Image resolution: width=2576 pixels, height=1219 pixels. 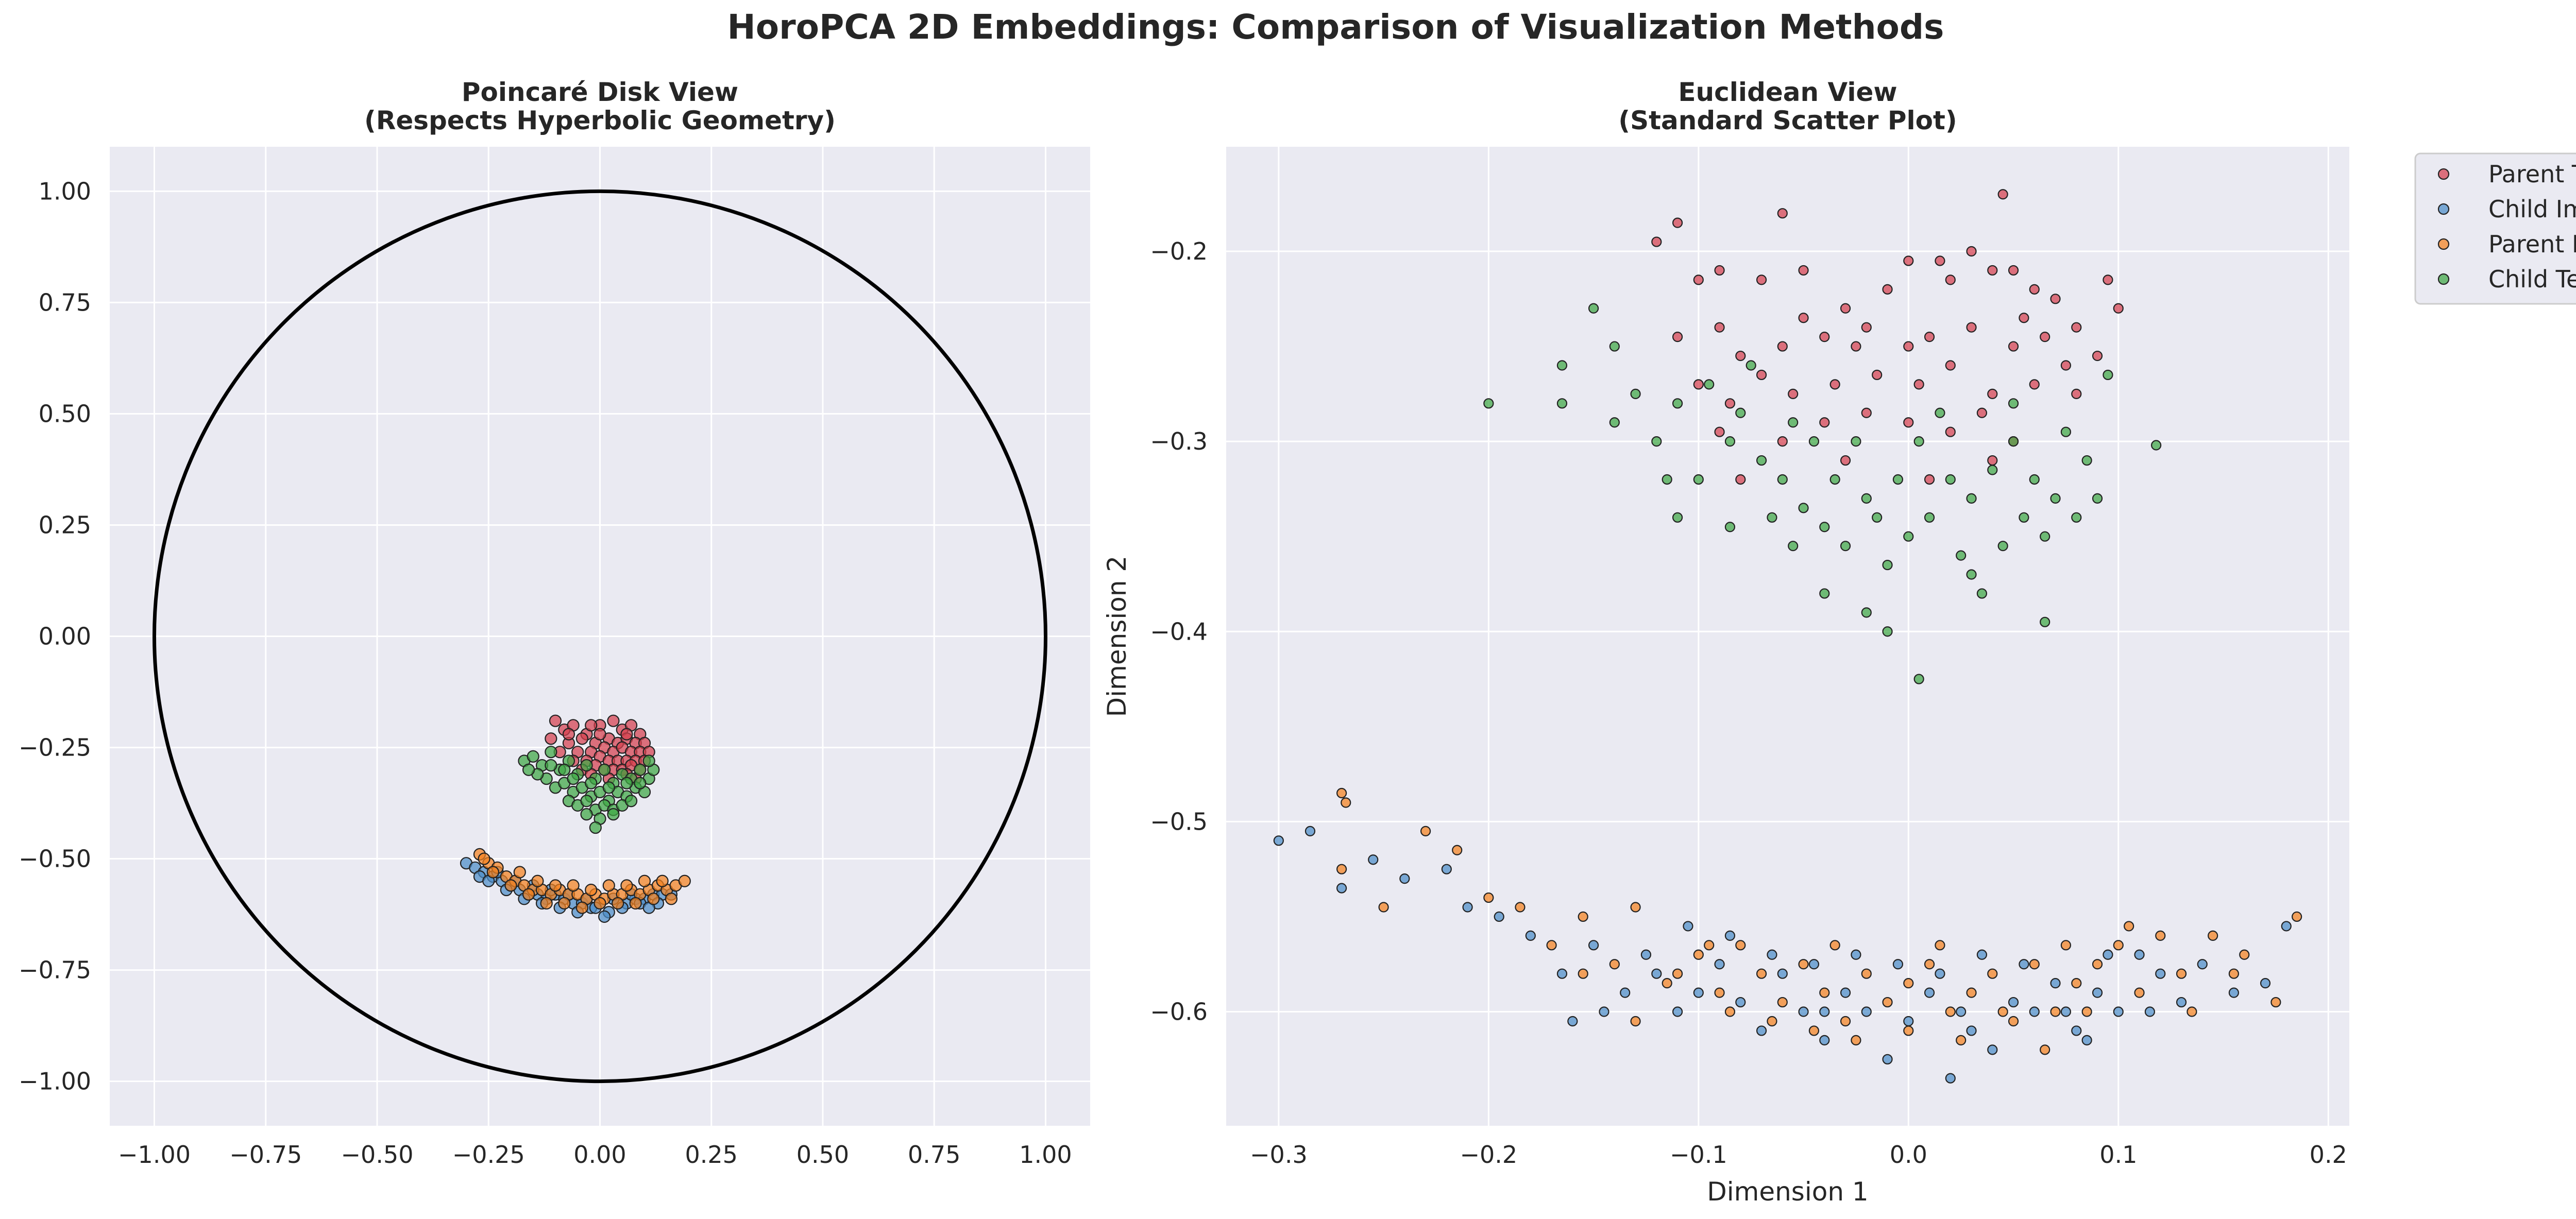 What do you see at coordinates (600, 734) in the screenshot?
I see `poincare-point-parent-text` at bounding box center [600, 734].